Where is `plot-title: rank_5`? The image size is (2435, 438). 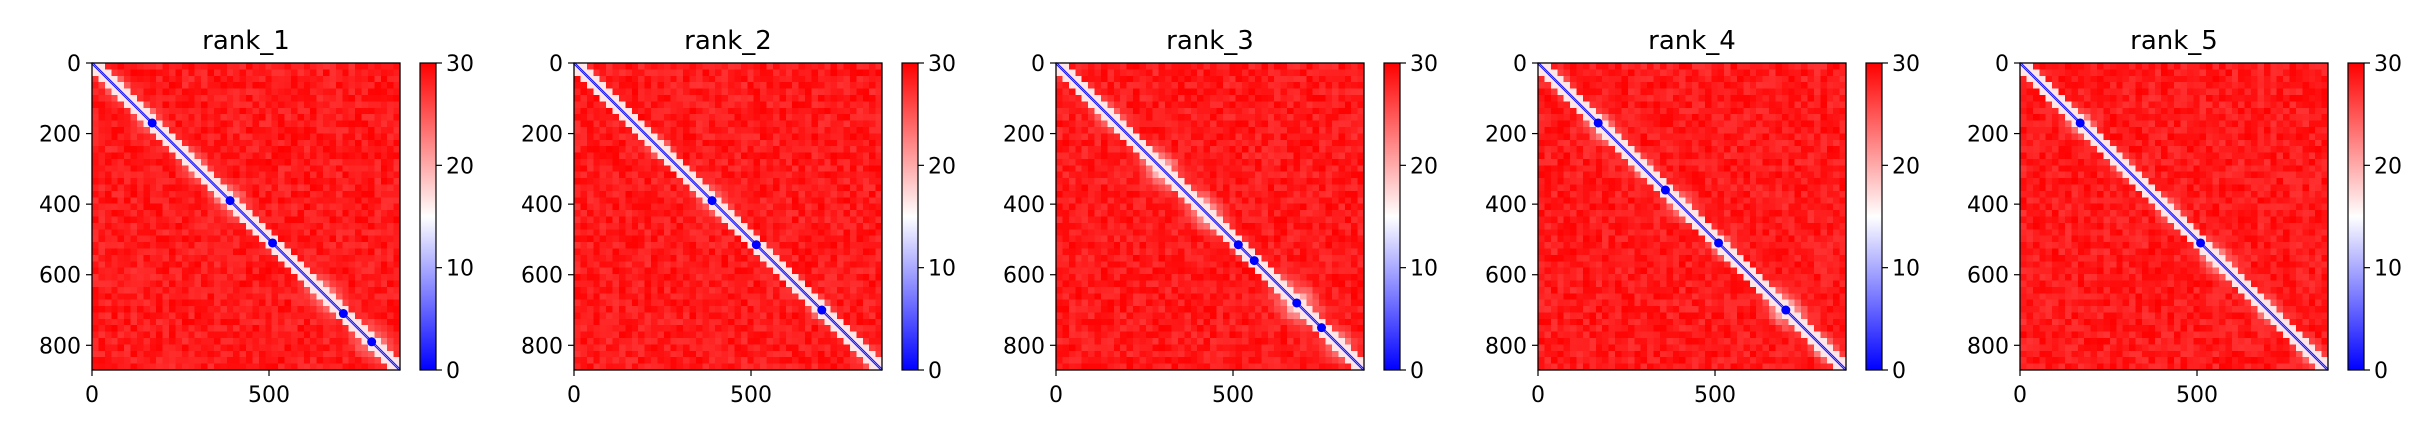
plot-title: rank_5 is located at coordinates (2174, 41).